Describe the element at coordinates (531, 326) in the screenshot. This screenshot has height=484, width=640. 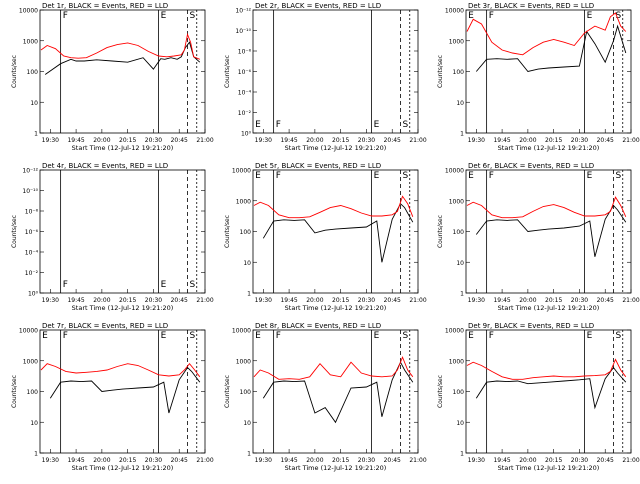
I see `chart-title: Det 9r, BLACK = Events, RED = LLD` at that location.